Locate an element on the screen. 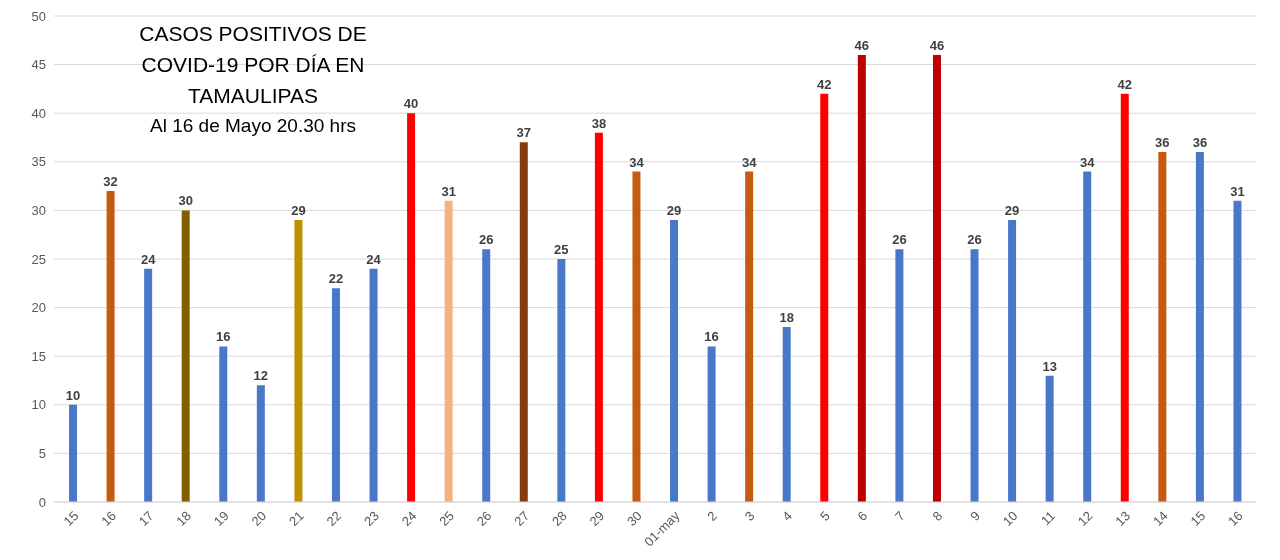  x-tick-label: 3 is located at coordinates (749, 516).